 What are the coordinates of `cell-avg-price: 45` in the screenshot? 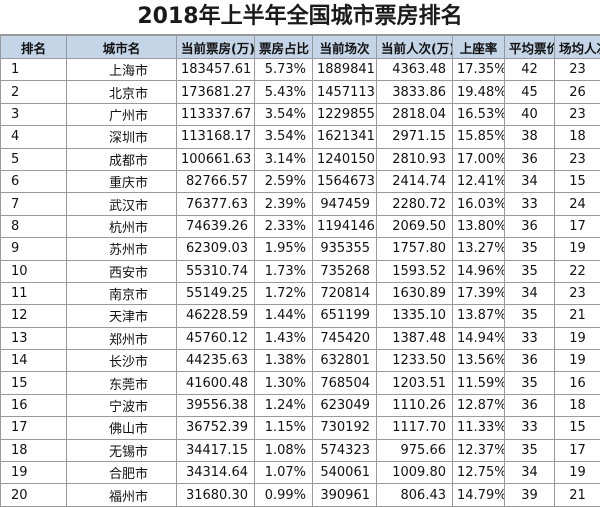 It's located at (530, 92).